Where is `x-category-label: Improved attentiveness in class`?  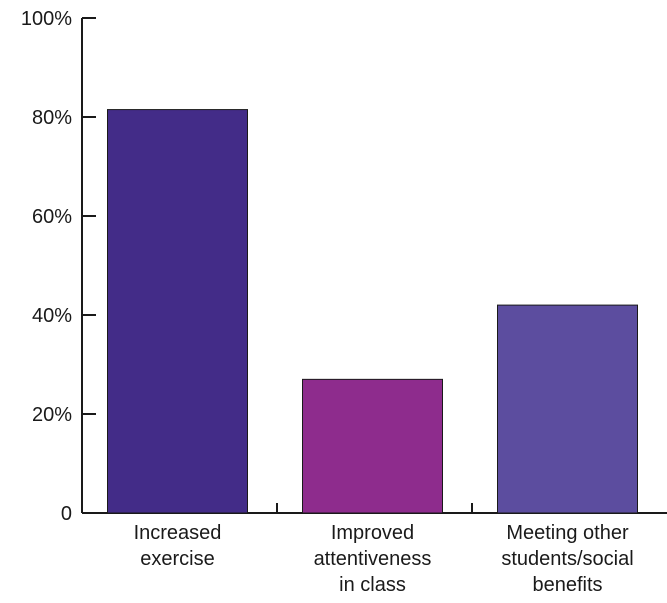 x-category-label: Improved attentiveness in class is located at coordinates (373, 559).